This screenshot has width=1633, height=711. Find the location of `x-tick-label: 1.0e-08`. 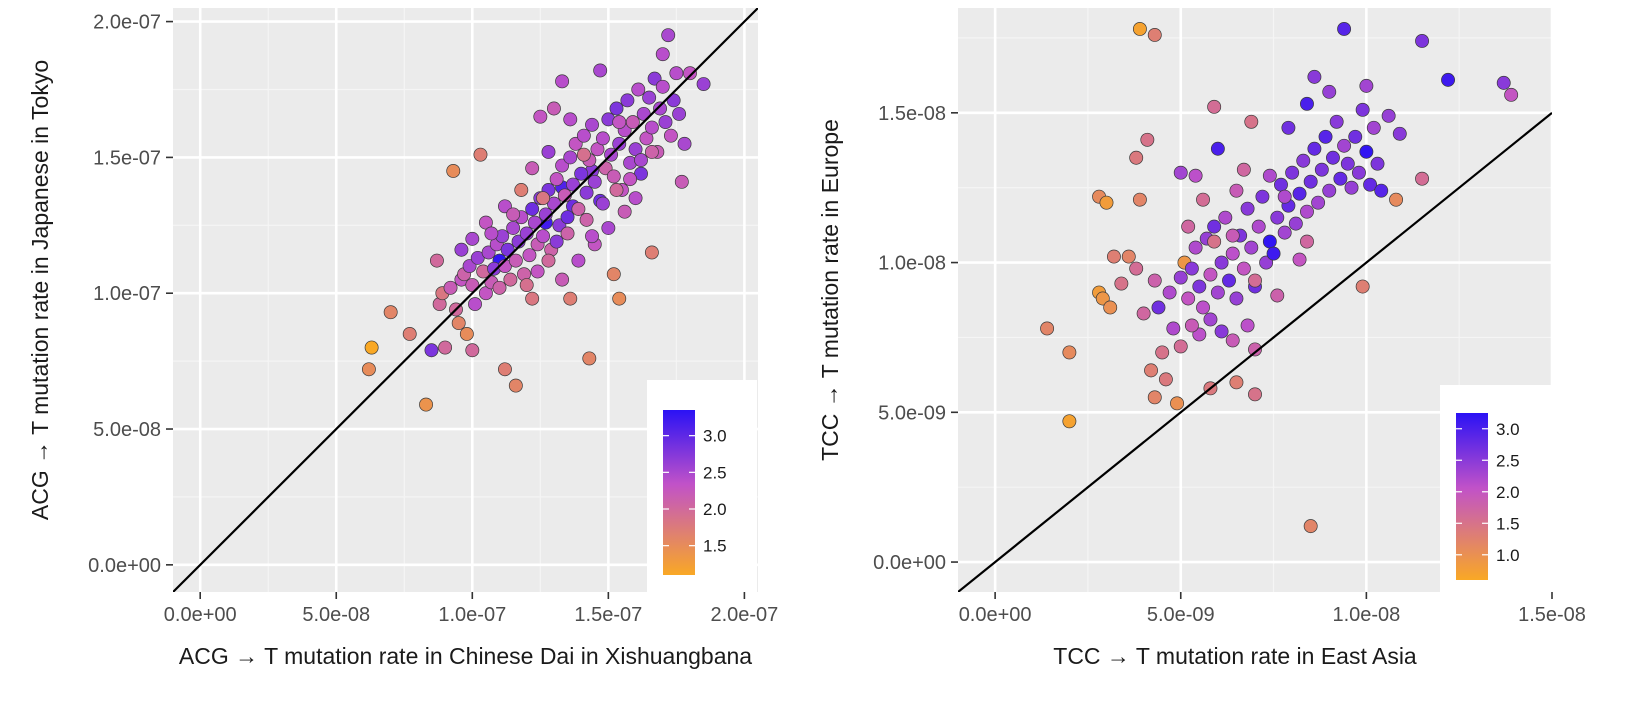

x-tick-label: 1.0e-08 is located at coordinates (1366, 615).